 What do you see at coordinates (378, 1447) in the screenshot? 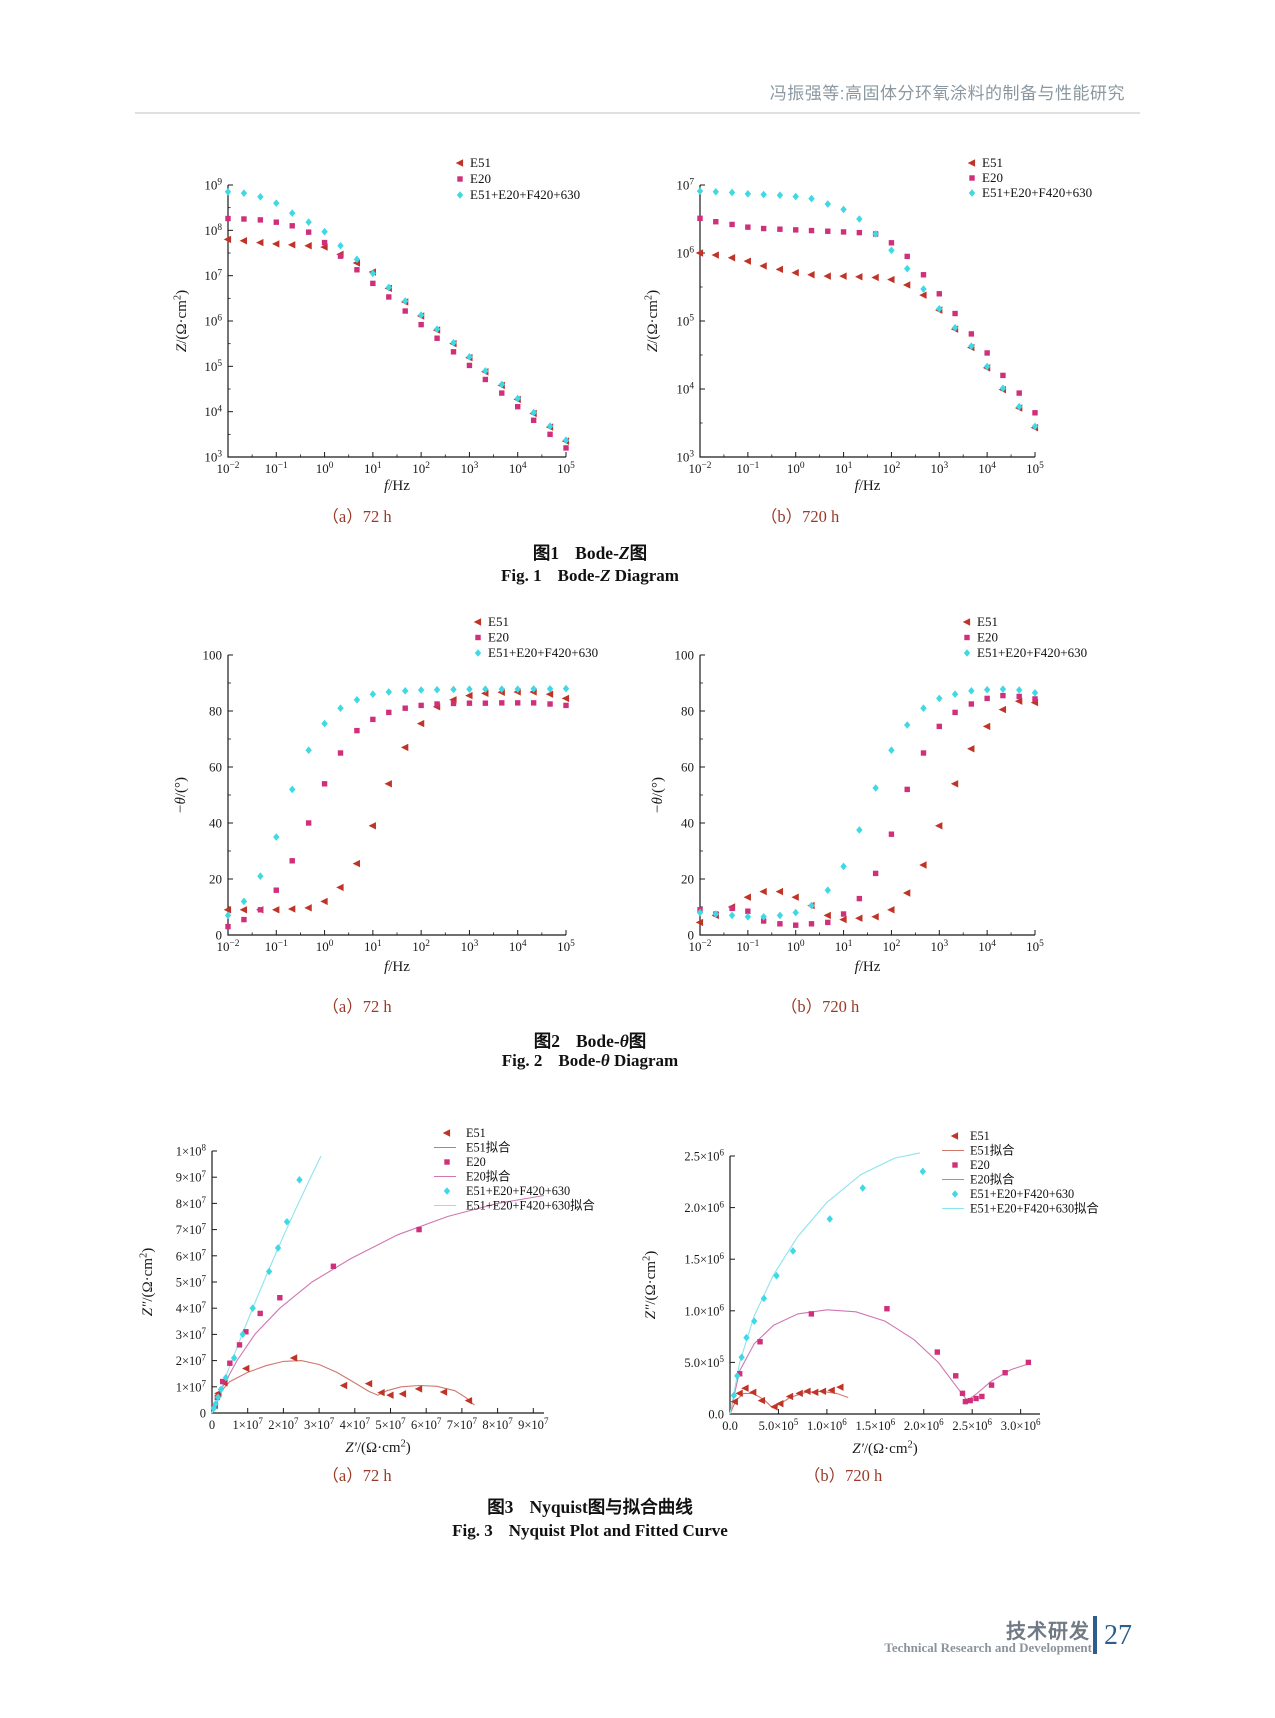
I see `x-axis-label: Z′/(Ω·cm2)` at bounding box center [378, 1447].